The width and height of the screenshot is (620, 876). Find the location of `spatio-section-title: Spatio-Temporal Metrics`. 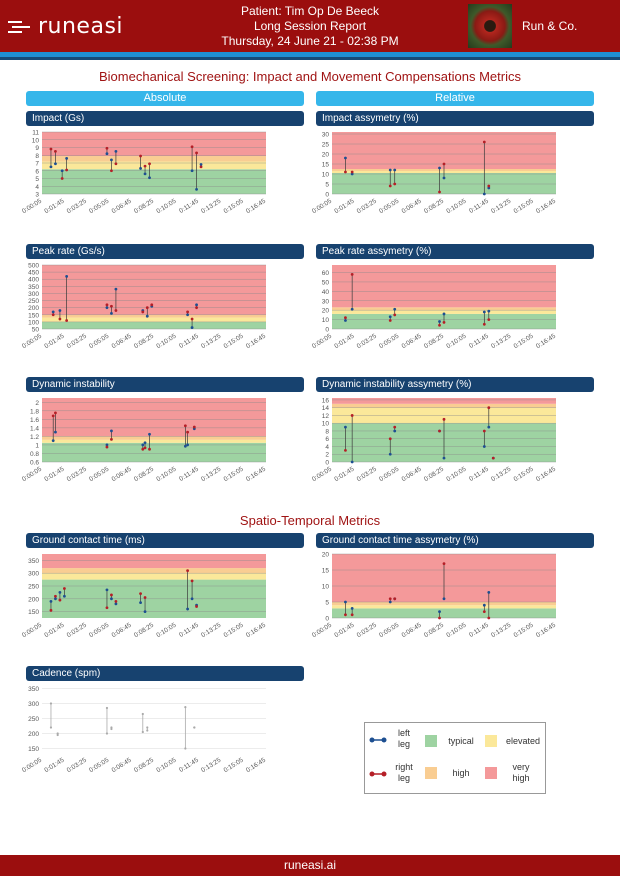

spatio-section-title: Spatio-Temporal Metrics is located at coordinates (310, 520).